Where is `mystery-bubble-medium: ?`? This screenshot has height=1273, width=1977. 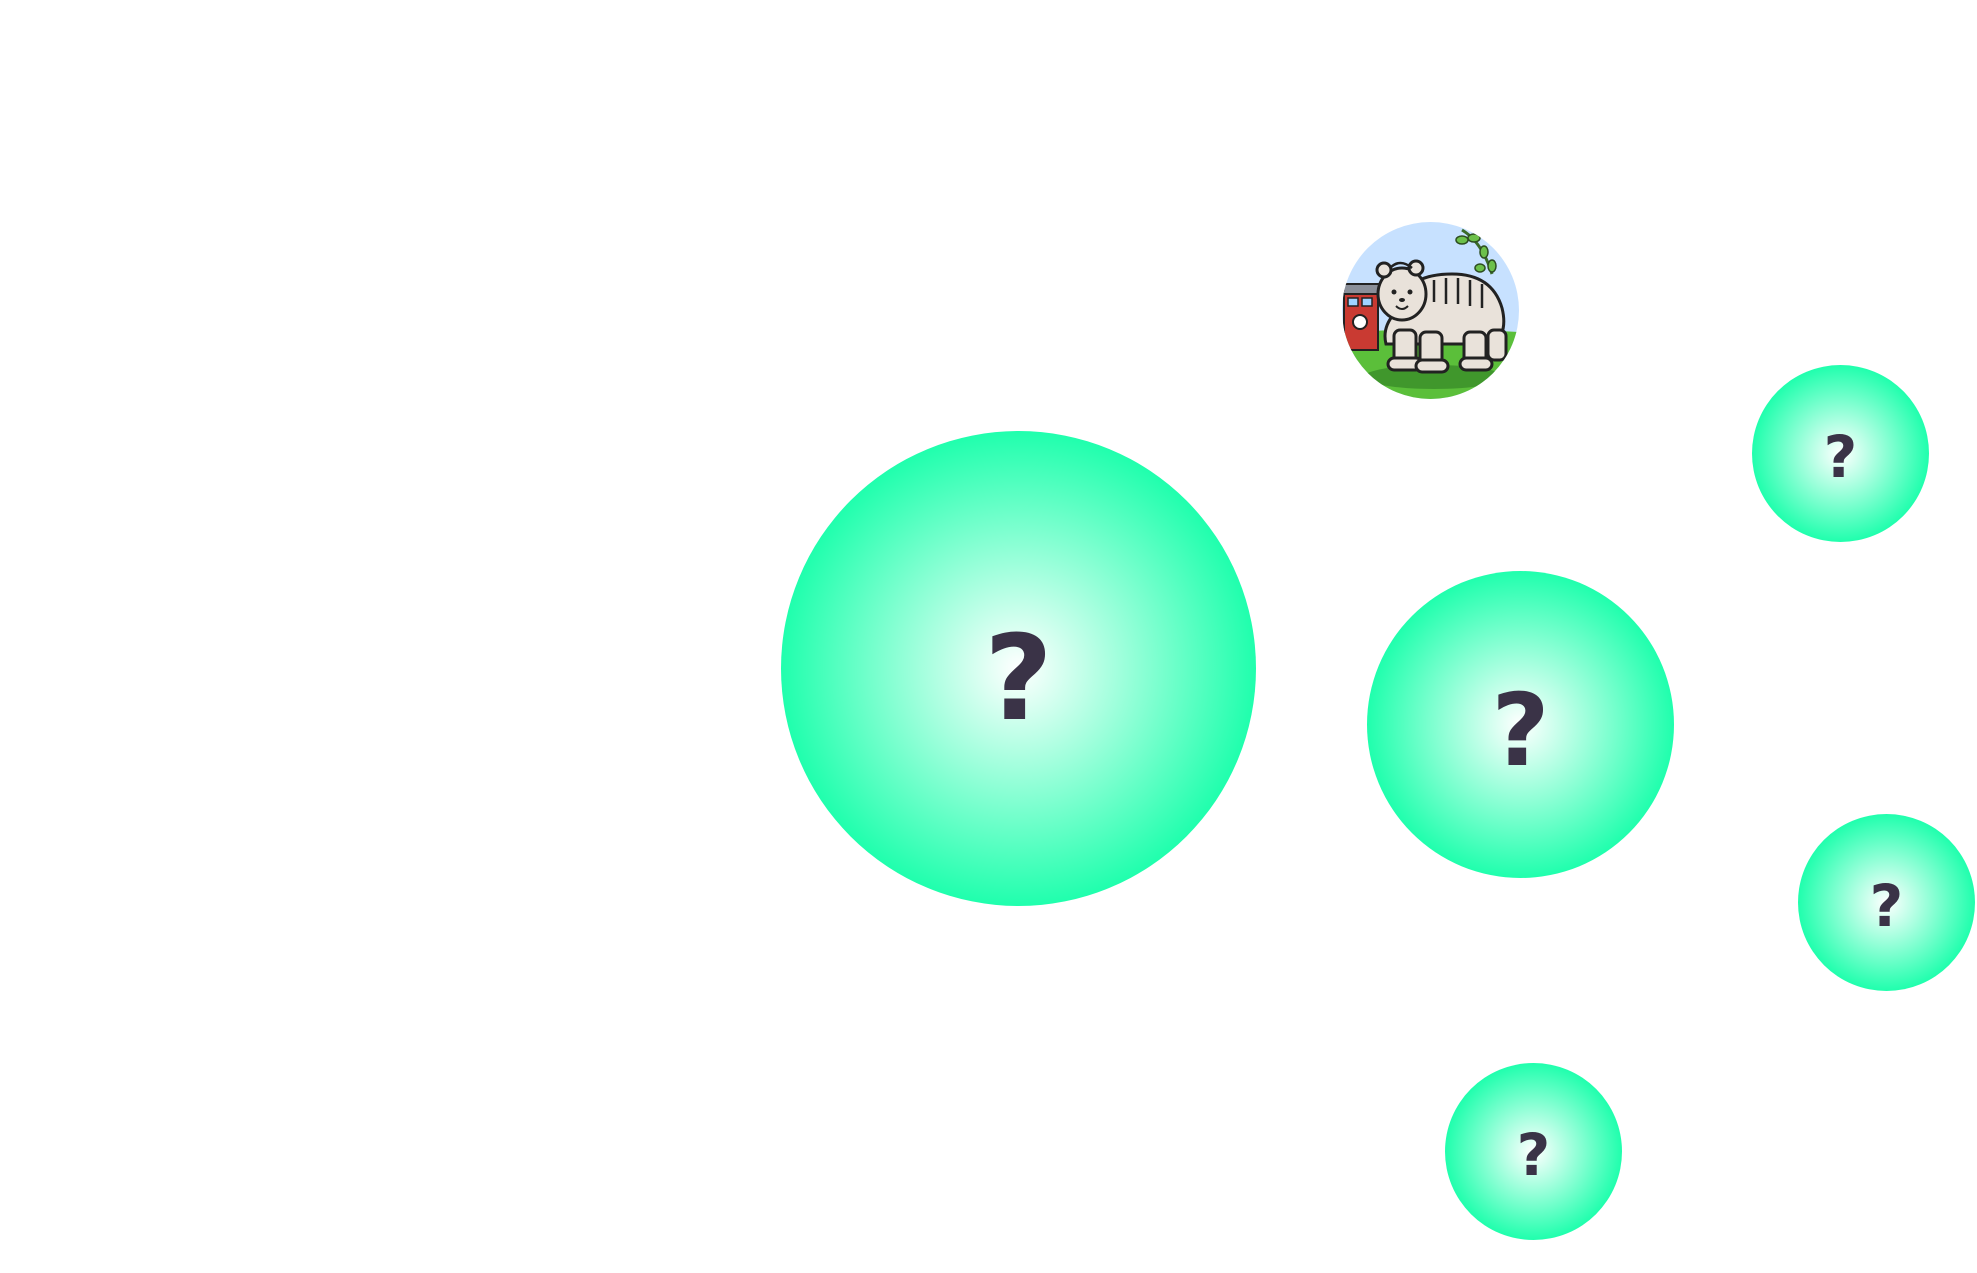 mystery-bubble-medium: ? is located at coordinates (1520, 724).